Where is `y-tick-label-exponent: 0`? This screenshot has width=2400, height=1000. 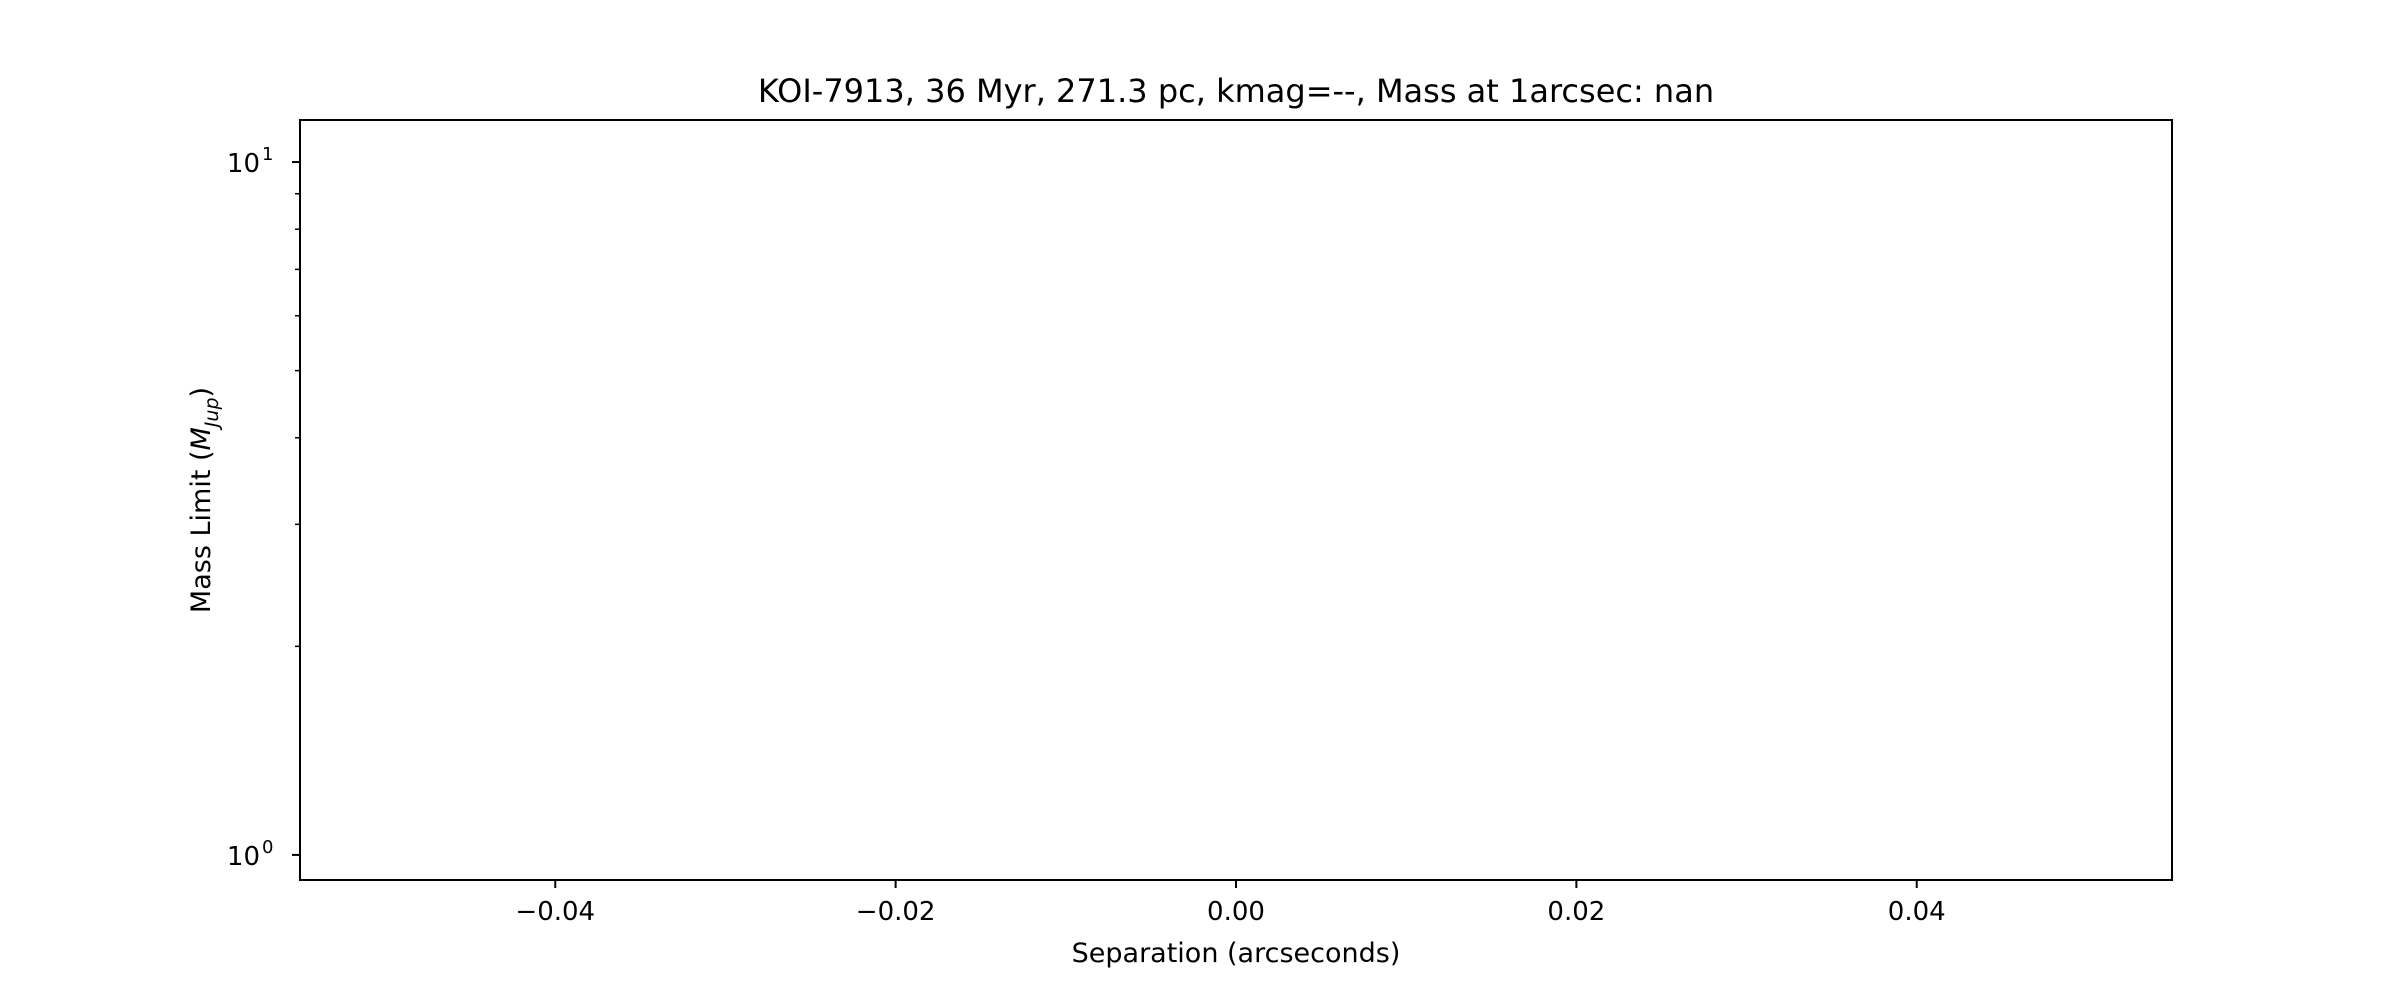 y-tick-label-exponent: 0 is located at coordinates (267, 847).